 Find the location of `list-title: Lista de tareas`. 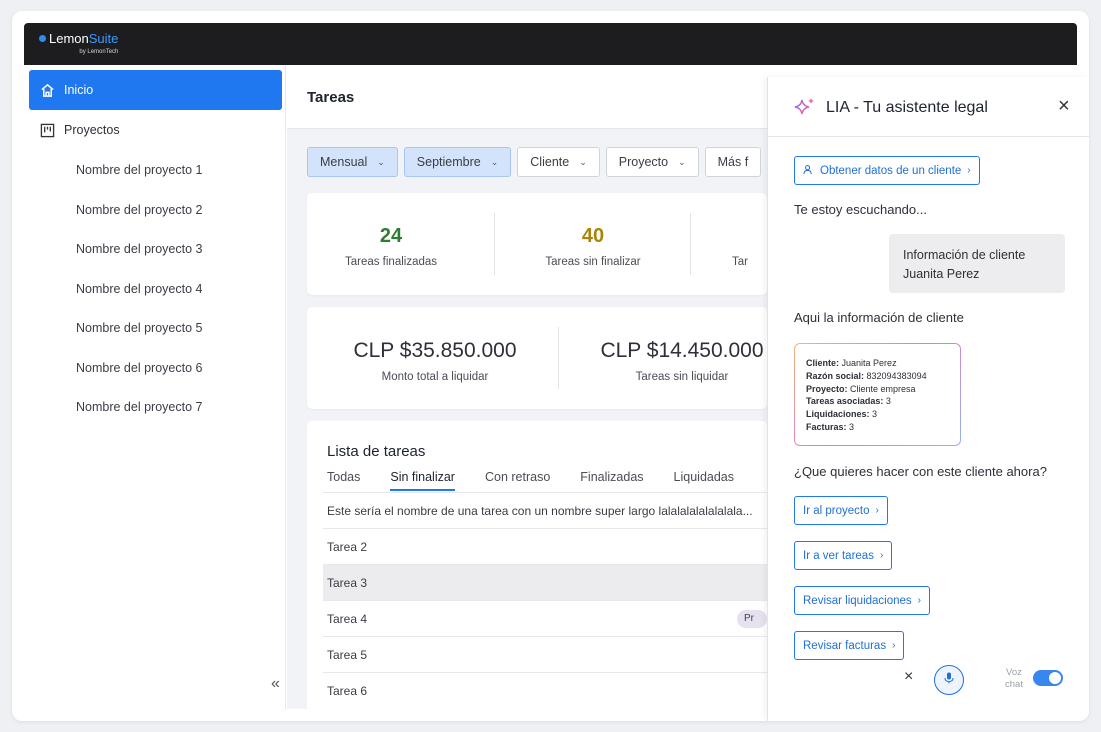

list-title: Lista de tareas is located at coordinates (376, 451).